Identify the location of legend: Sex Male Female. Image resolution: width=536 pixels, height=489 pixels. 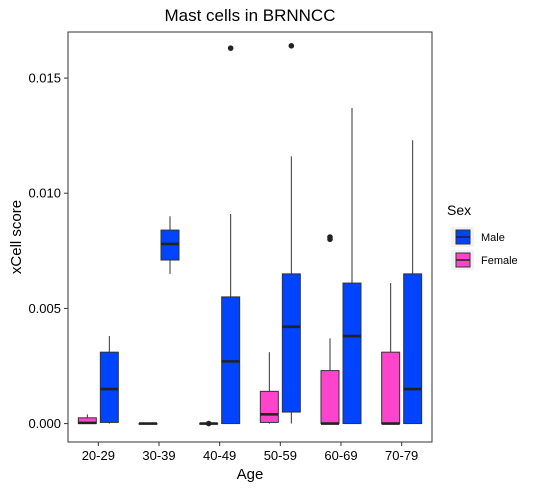
(482, 236).